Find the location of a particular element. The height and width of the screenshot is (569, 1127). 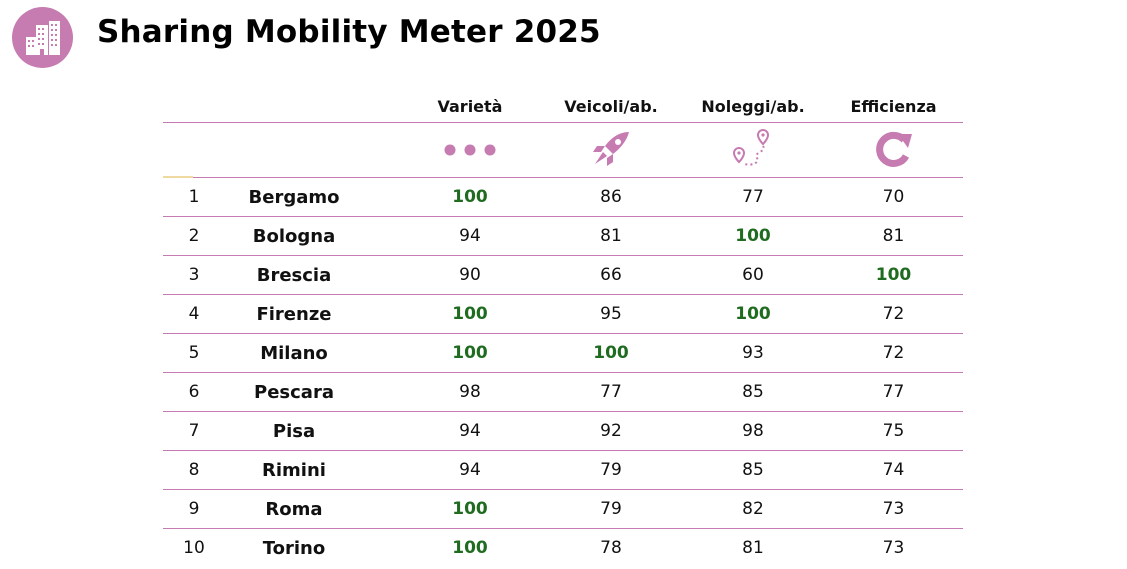

table-row: 6 Pescara 98 77 85 77 is located at coordinates (563, 392).